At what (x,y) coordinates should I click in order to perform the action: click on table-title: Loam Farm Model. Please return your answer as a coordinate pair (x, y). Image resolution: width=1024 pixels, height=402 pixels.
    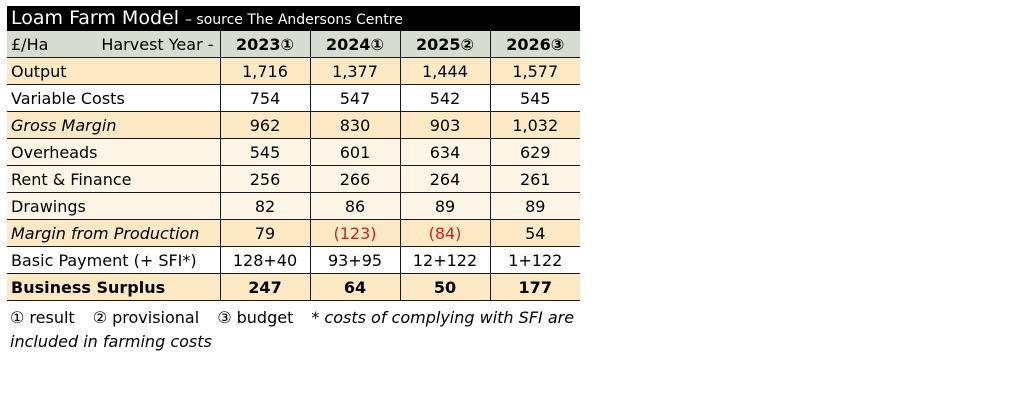
    Looking at the image, I should click on (95, 18).